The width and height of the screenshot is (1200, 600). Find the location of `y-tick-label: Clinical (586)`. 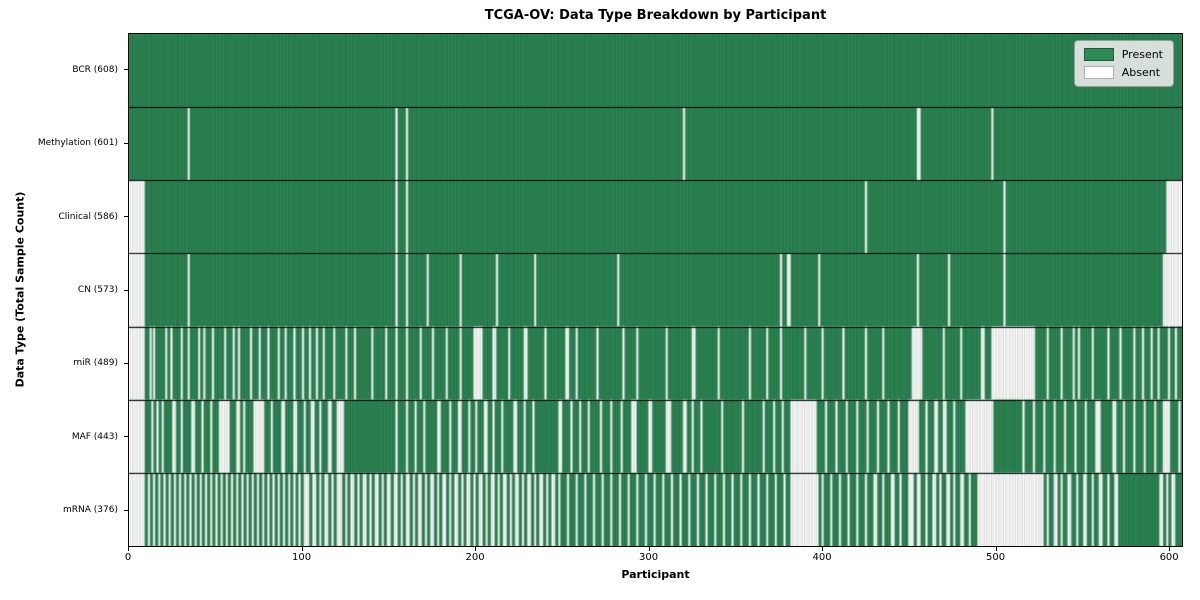

y-tick-label: Clinical (586) is located at coordinates (88, 216).